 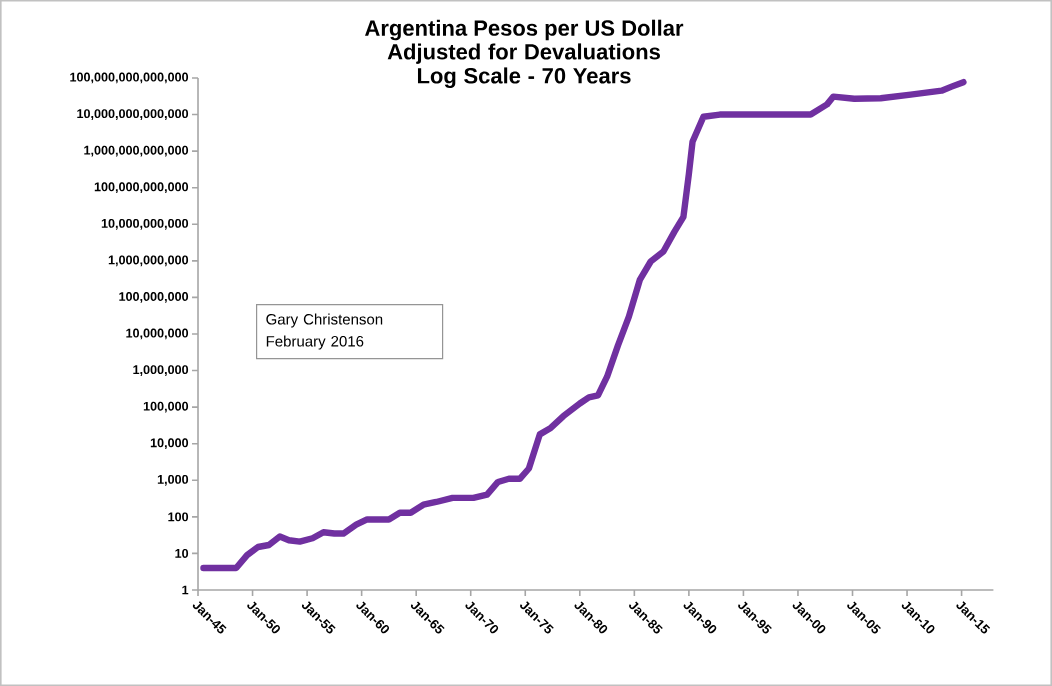 I want to click on chart-title: Argentina Pesos per US Dollar, so click(x=524, y=30).